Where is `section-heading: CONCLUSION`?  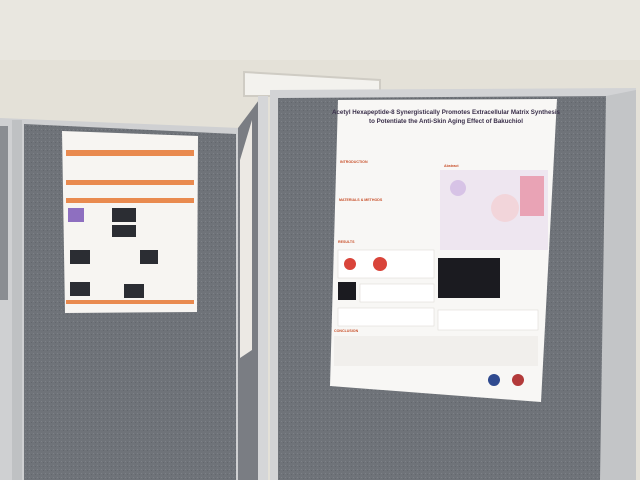
section-heading: CONCLUSION is located at coordinates (346, 331).